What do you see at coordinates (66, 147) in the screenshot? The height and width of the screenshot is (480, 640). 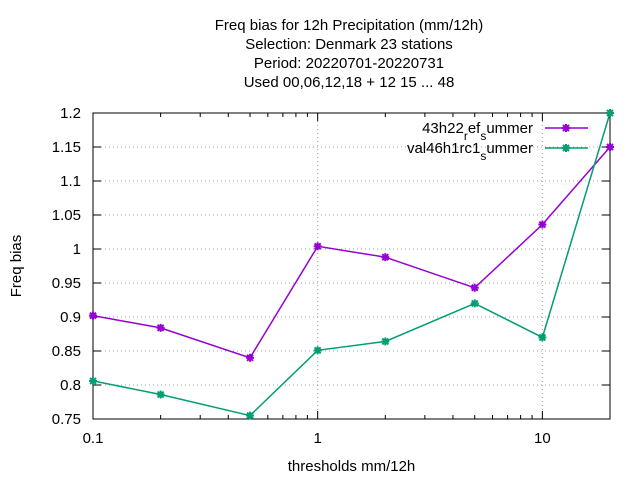 I see `y-tick-label: 1.15` at bounding box center [66, 147].